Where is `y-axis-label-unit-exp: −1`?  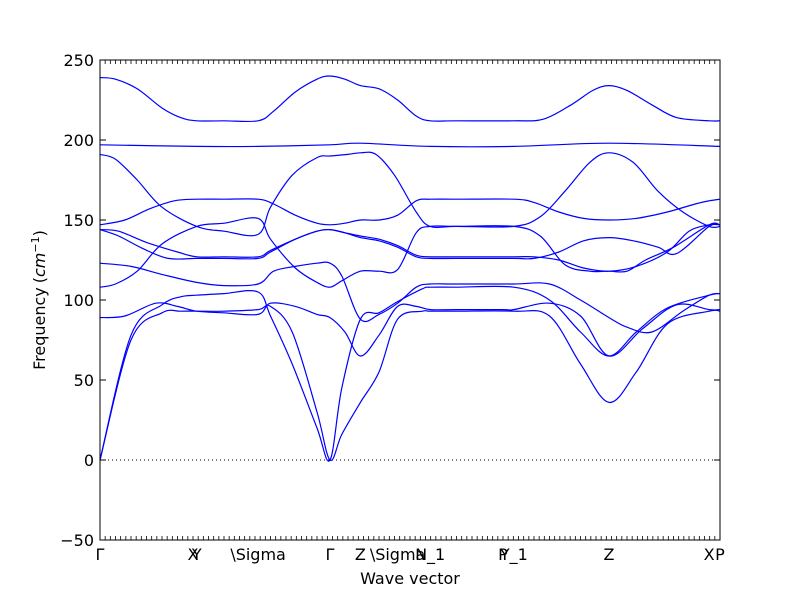 y-axis-label-unit-exp: −1 is located at coordinates (35, 244).